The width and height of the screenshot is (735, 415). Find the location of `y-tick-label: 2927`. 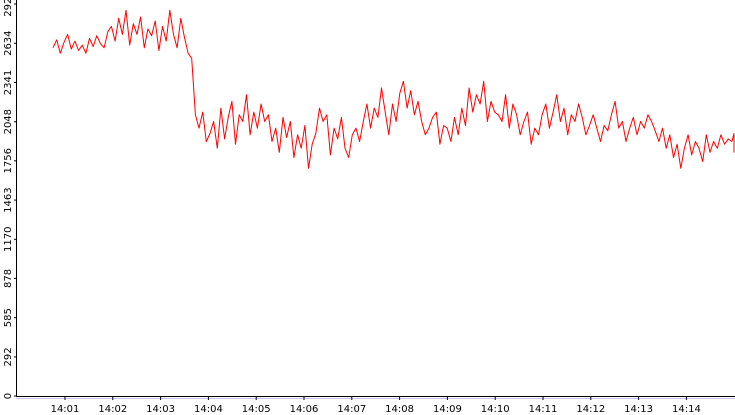

y-tick-label: 2927 is located at coordinates (8, 8).